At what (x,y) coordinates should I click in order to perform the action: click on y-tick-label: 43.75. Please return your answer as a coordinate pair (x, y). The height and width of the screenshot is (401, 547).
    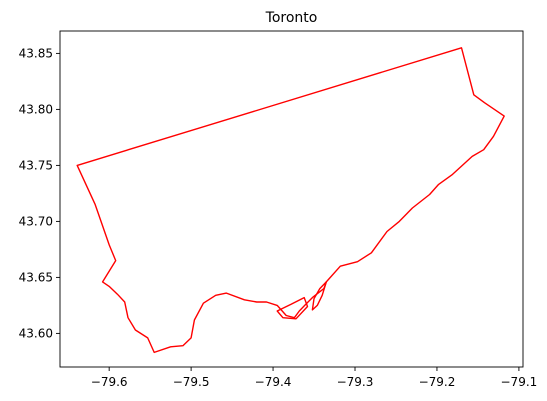
    Looking at the image, I should click on (36, 165).